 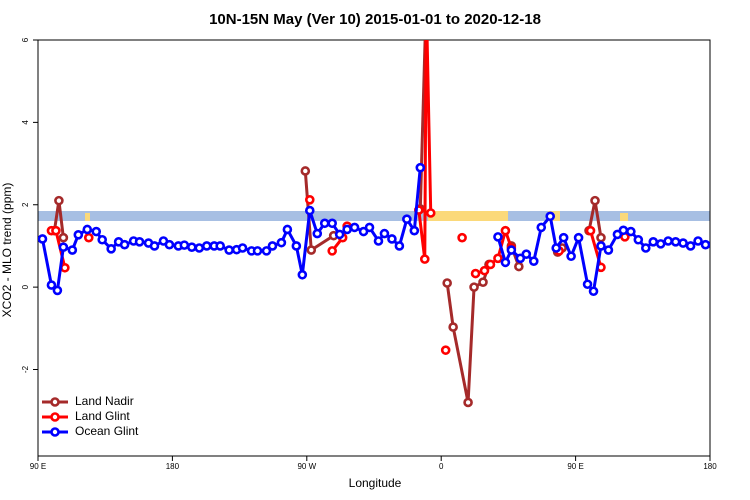 I want to click on x-tick-label: 90 E, so click(x=38, y=466).